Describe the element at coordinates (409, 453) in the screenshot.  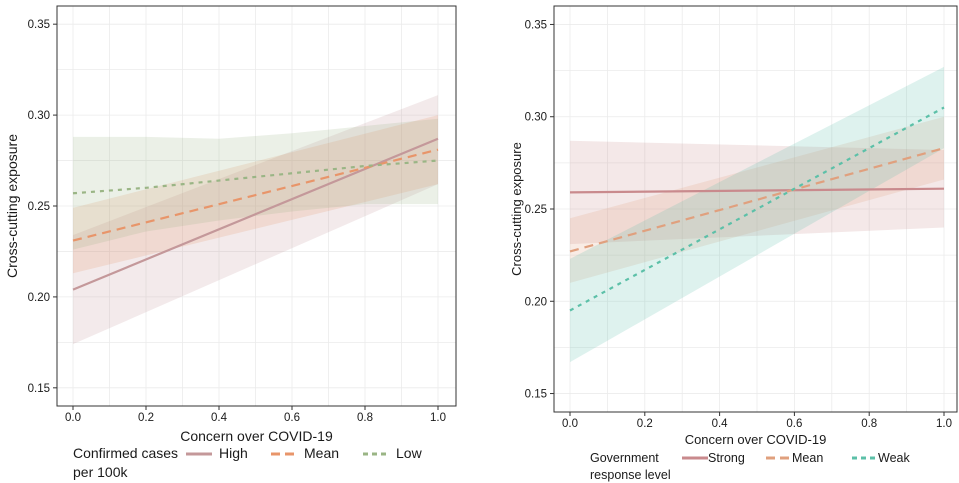
I see `legend-label-low: Low` at that location.